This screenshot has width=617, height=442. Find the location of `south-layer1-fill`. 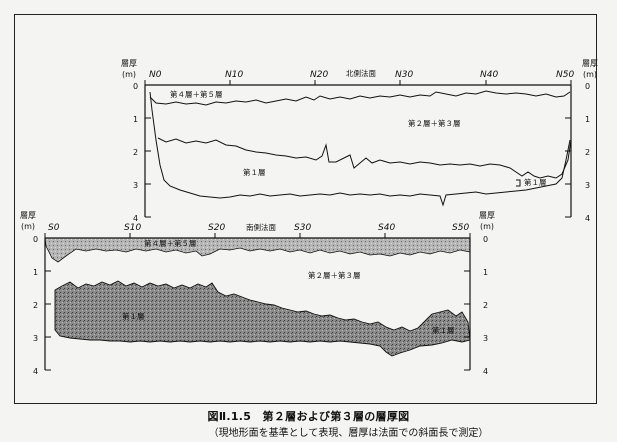

south-layer1-fill is located at coordinates (262, 318).